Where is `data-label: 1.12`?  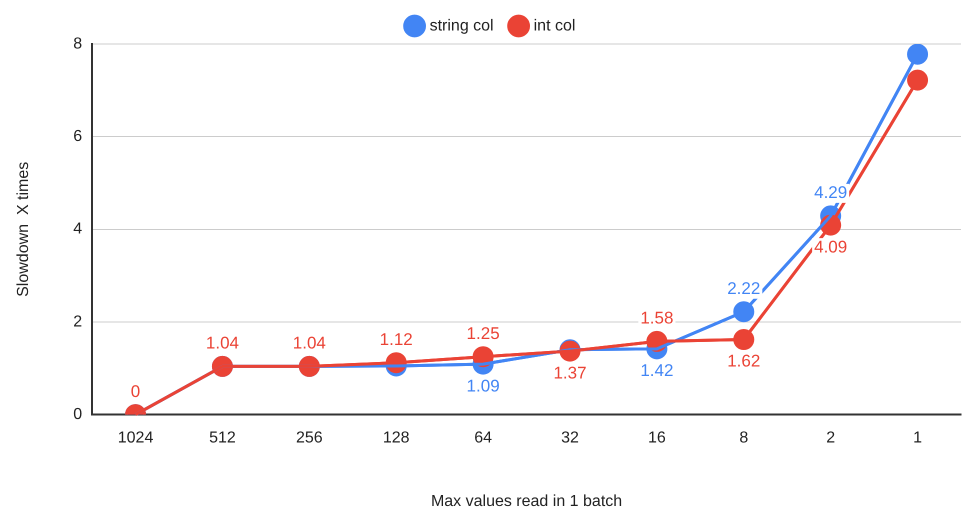
data-label: 1.12 is located at coordinates (396, 339).